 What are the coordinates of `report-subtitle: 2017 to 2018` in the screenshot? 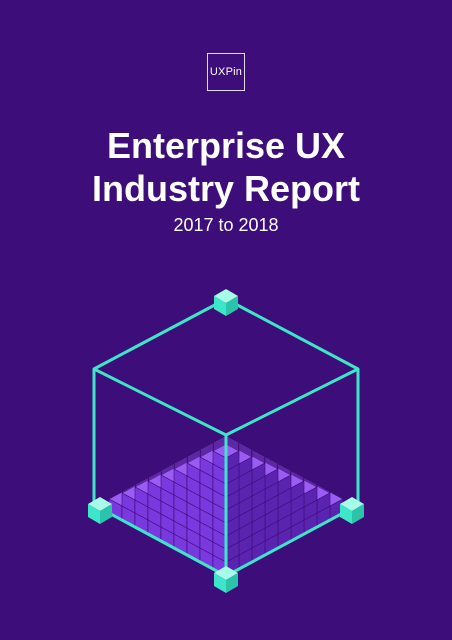 It's located at (226, 225).